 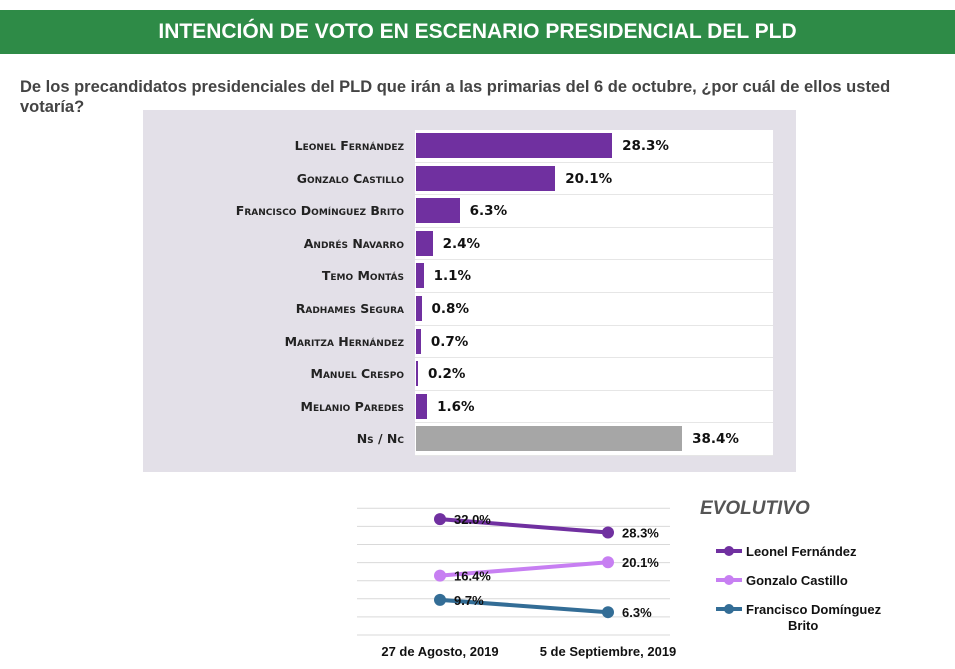 What do you see at coordinates (469, 600) in the screenshot?
I see `data-label: 9.7%` at bounding box center [469, 600].